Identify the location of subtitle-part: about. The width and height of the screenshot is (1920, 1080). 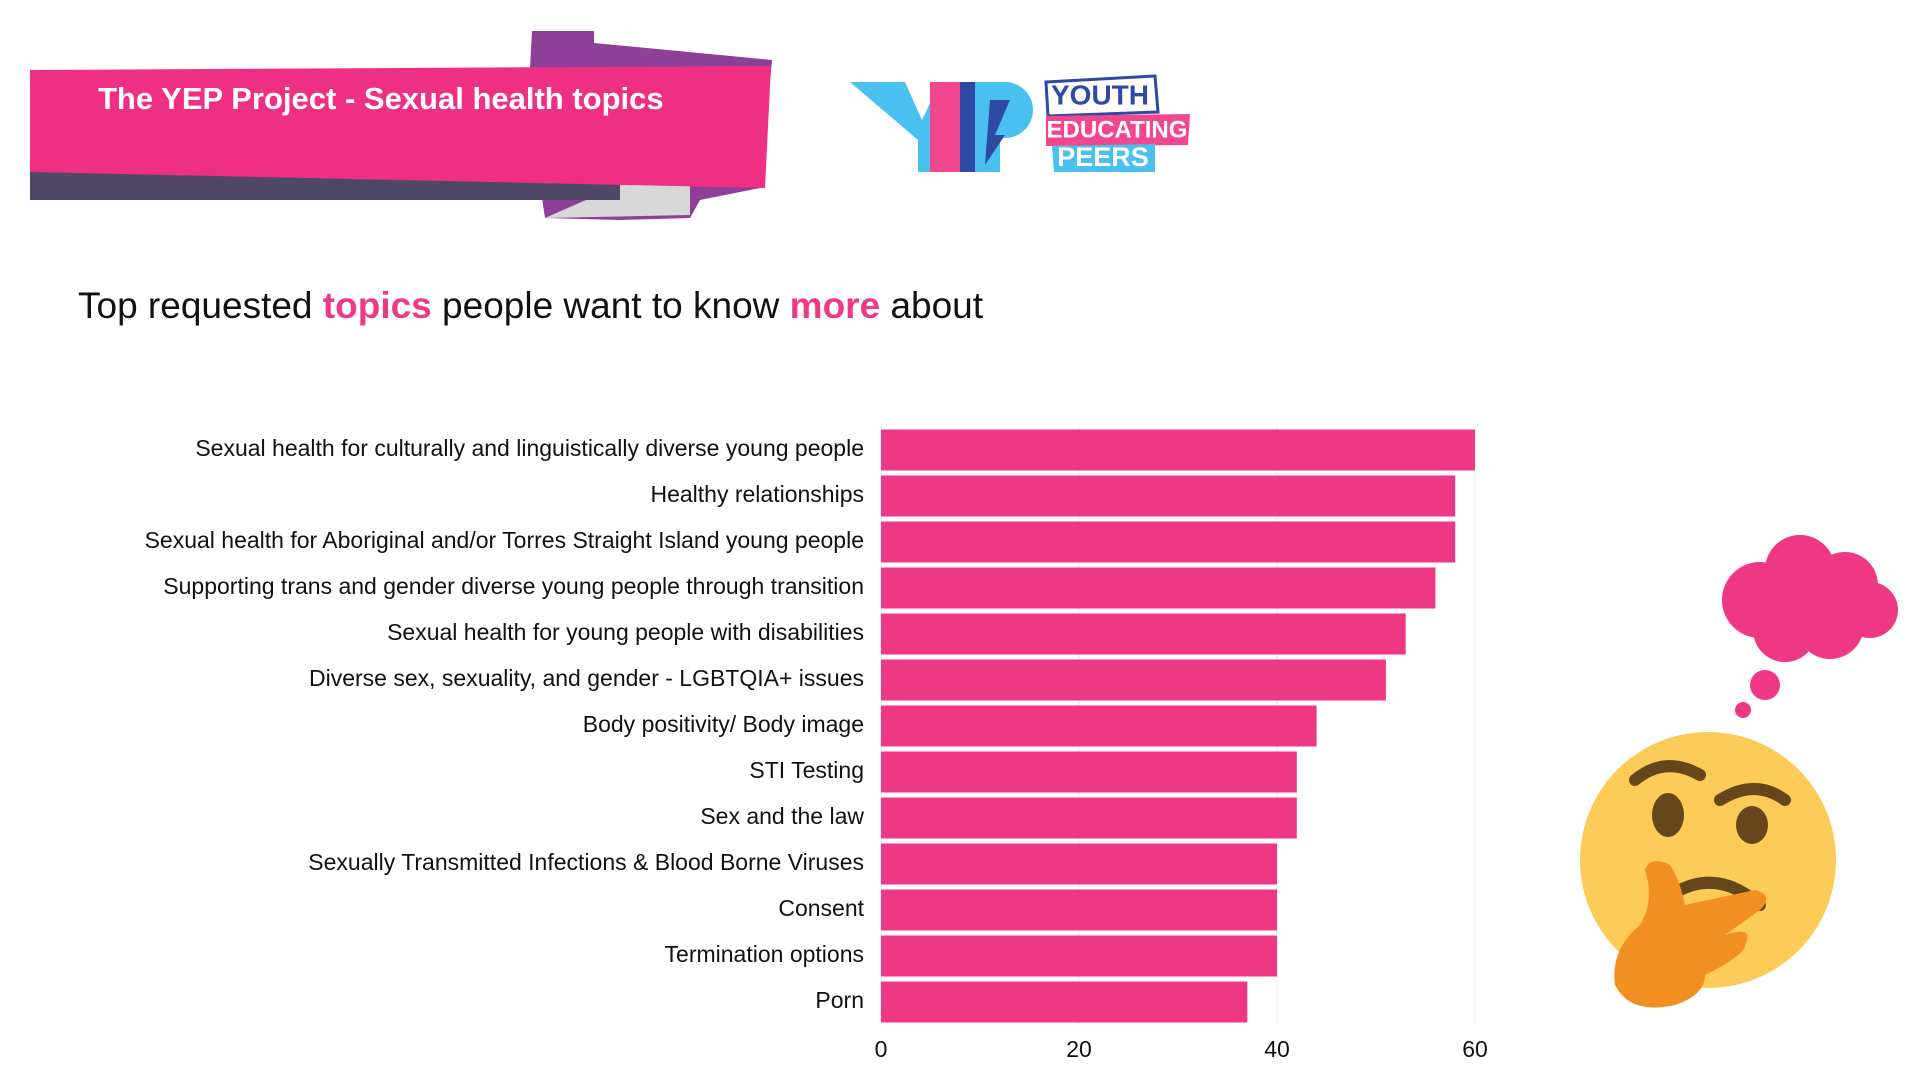
(937, 305).